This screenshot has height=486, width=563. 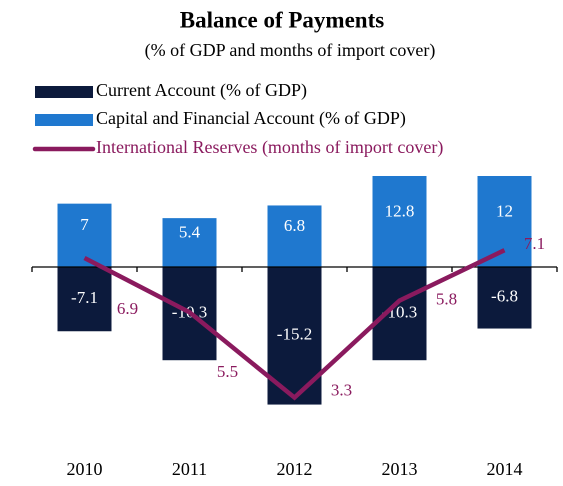 What do you see at coordinates (400, 211) in the screenshot?
I see `bar-value-label: 12.8` at bounding box center [400, 211].